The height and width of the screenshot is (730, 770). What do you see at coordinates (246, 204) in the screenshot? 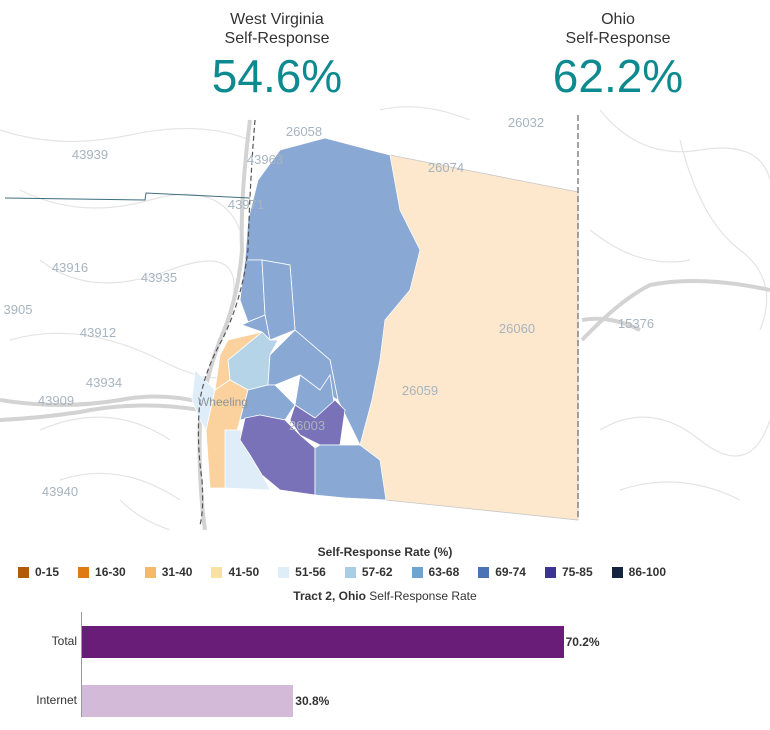
I see `zip-label: 43971` at bounding box center [246, 204].